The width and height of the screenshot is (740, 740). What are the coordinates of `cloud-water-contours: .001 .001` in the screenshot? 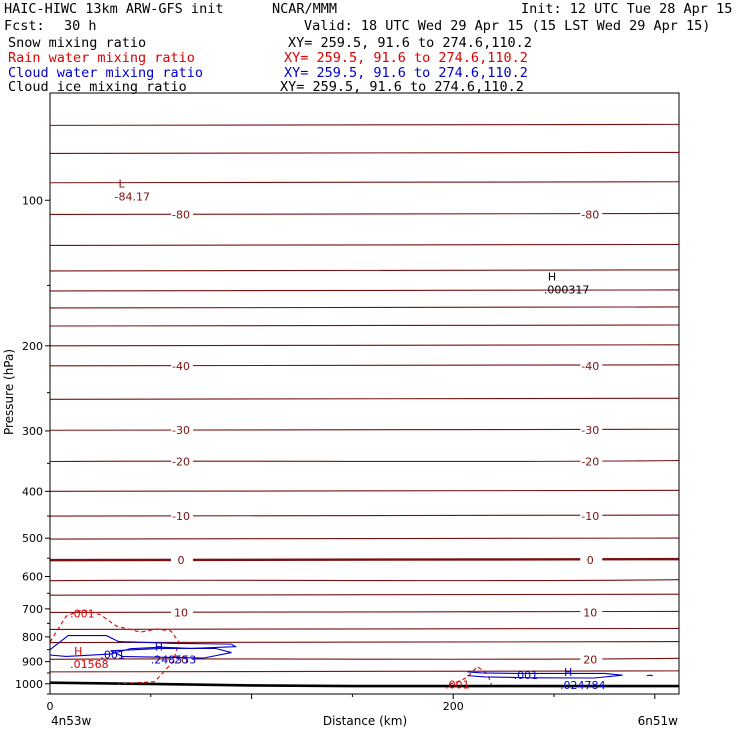 It's located at (351, 658).